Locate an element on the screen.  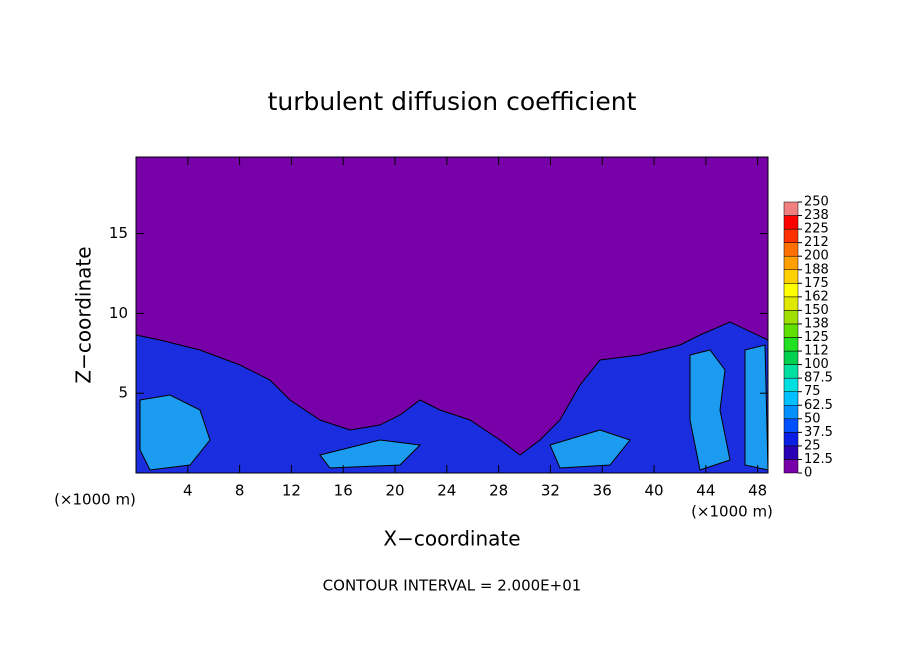
footnote: CONTOUR INTERVAL = 2.000E+01 is located at coordinates (452, 586).